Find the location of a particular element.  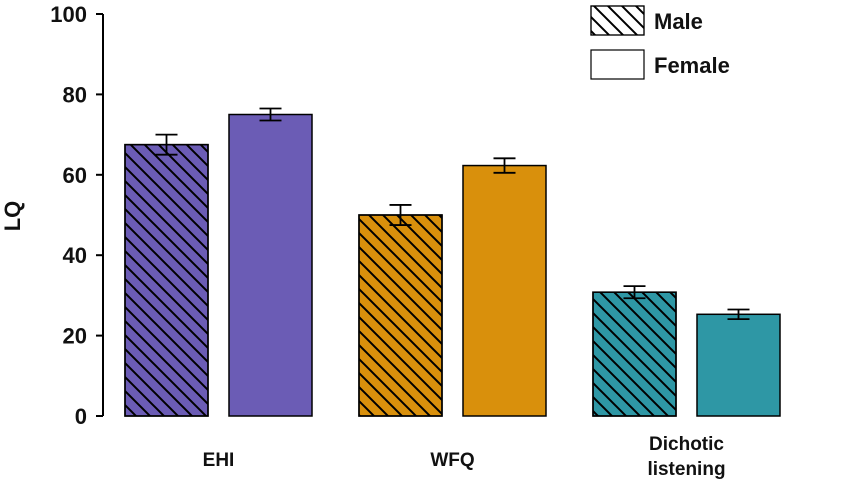

legend-swatch-female is located at coordinates (617, 64).